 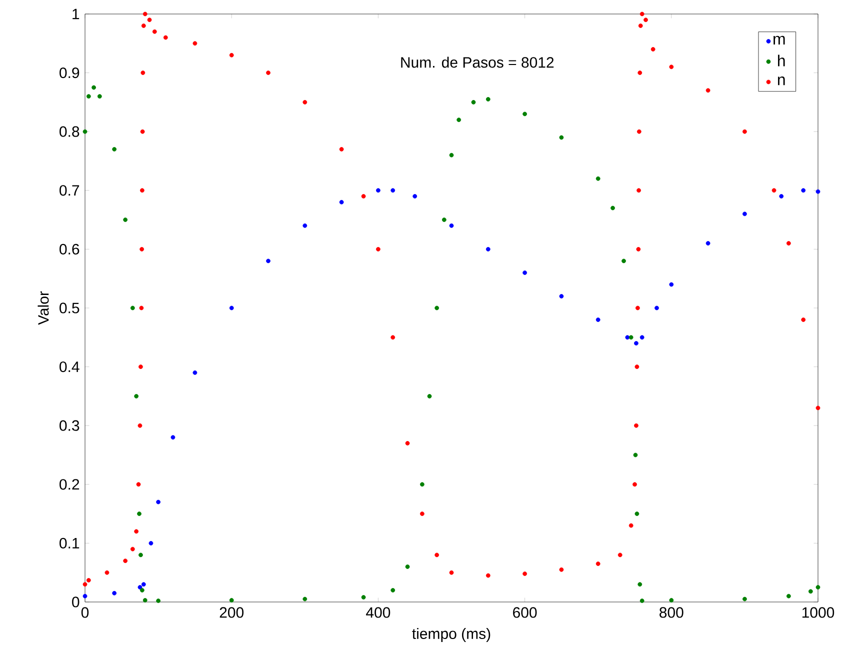 What do you see at coordinates (85, 612) in the screenshot?
I see `x-tick-label: 0` at bounding box center [85, 612].